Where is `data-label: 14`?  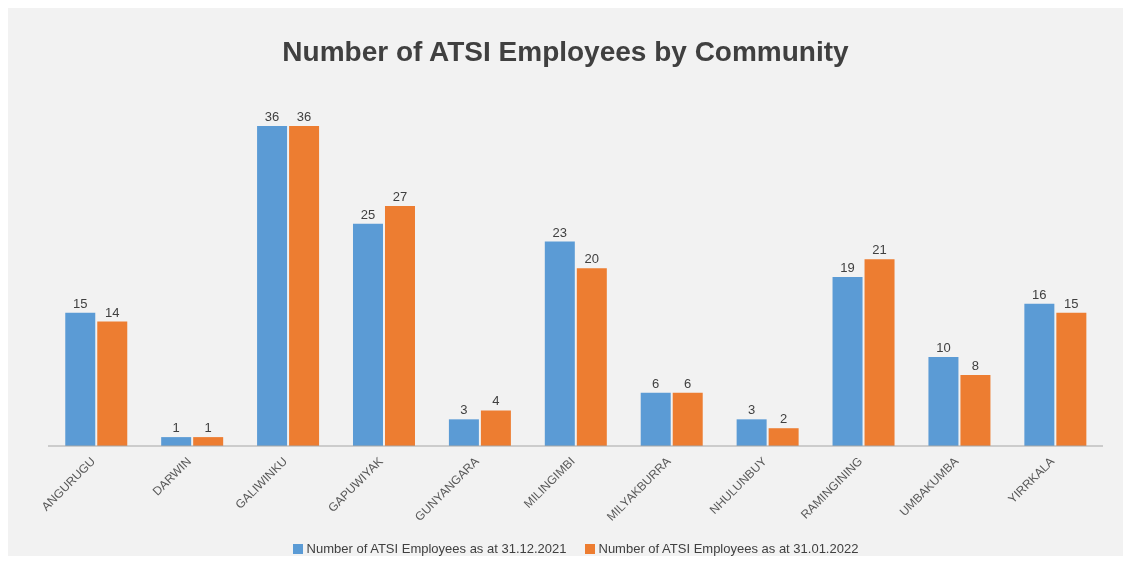 data-label: 14 is located at coordinates (112, 312).